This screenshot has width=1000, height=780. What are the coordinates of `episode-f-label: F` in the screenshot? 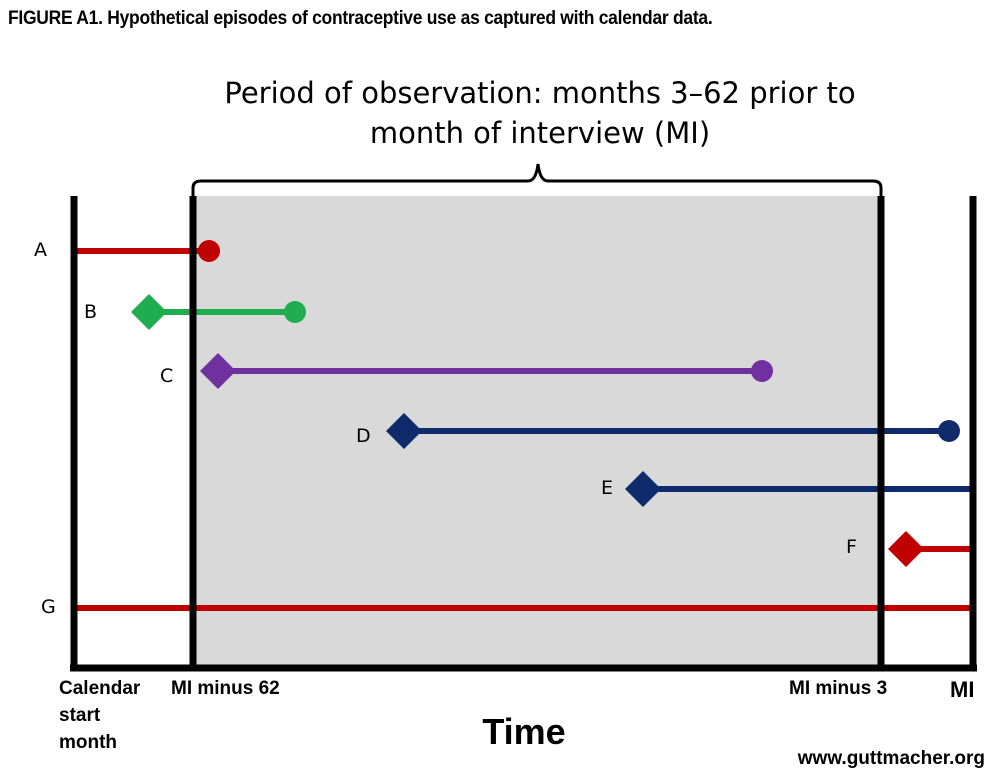 It's located at (851, 547).